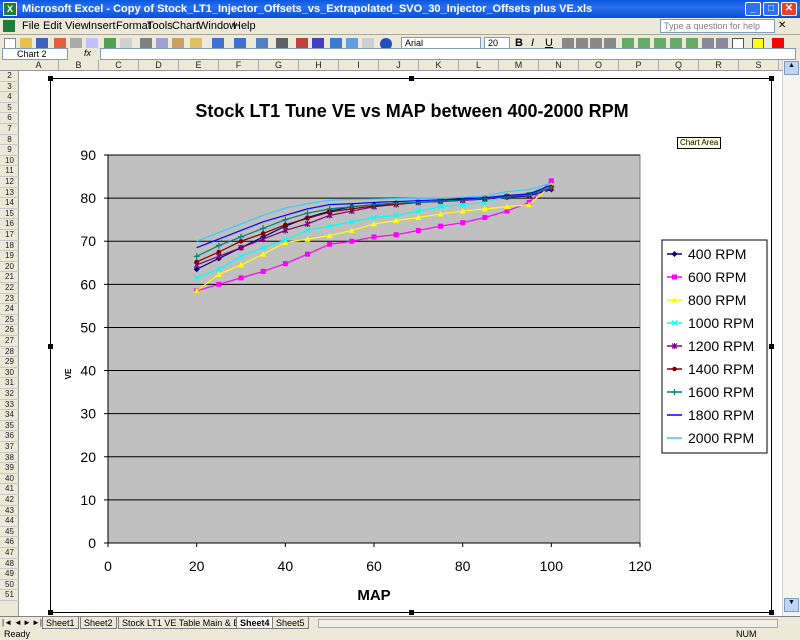  Describe the element at coordinates (9, 362) in the screenshot. I see `row-header: 29` at that location.